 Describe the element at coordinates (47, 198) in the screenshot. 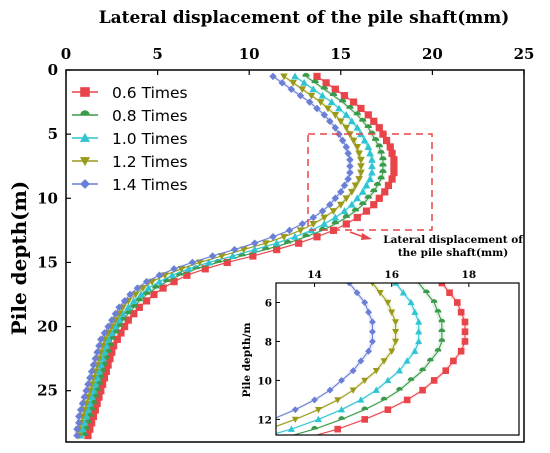

I see `y-tick-label: 10` at that location.